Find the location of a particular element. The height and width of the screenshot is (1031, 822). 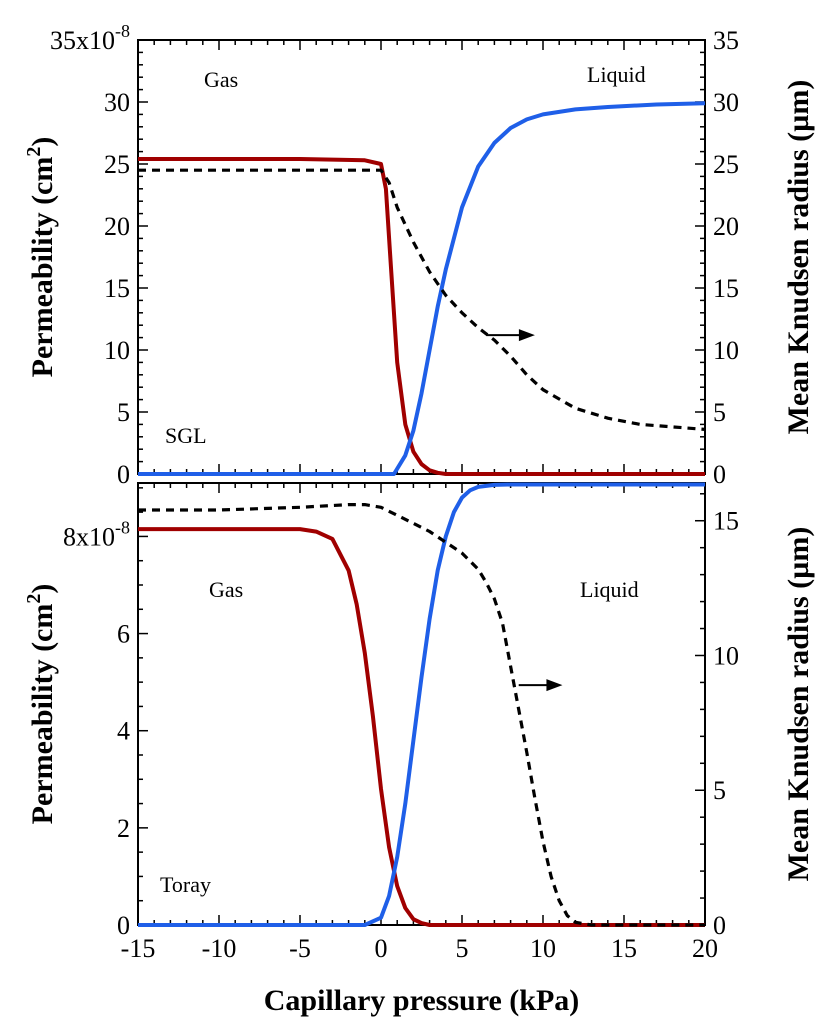

right-tick-label: 30 is located at coordinates (726, 102).